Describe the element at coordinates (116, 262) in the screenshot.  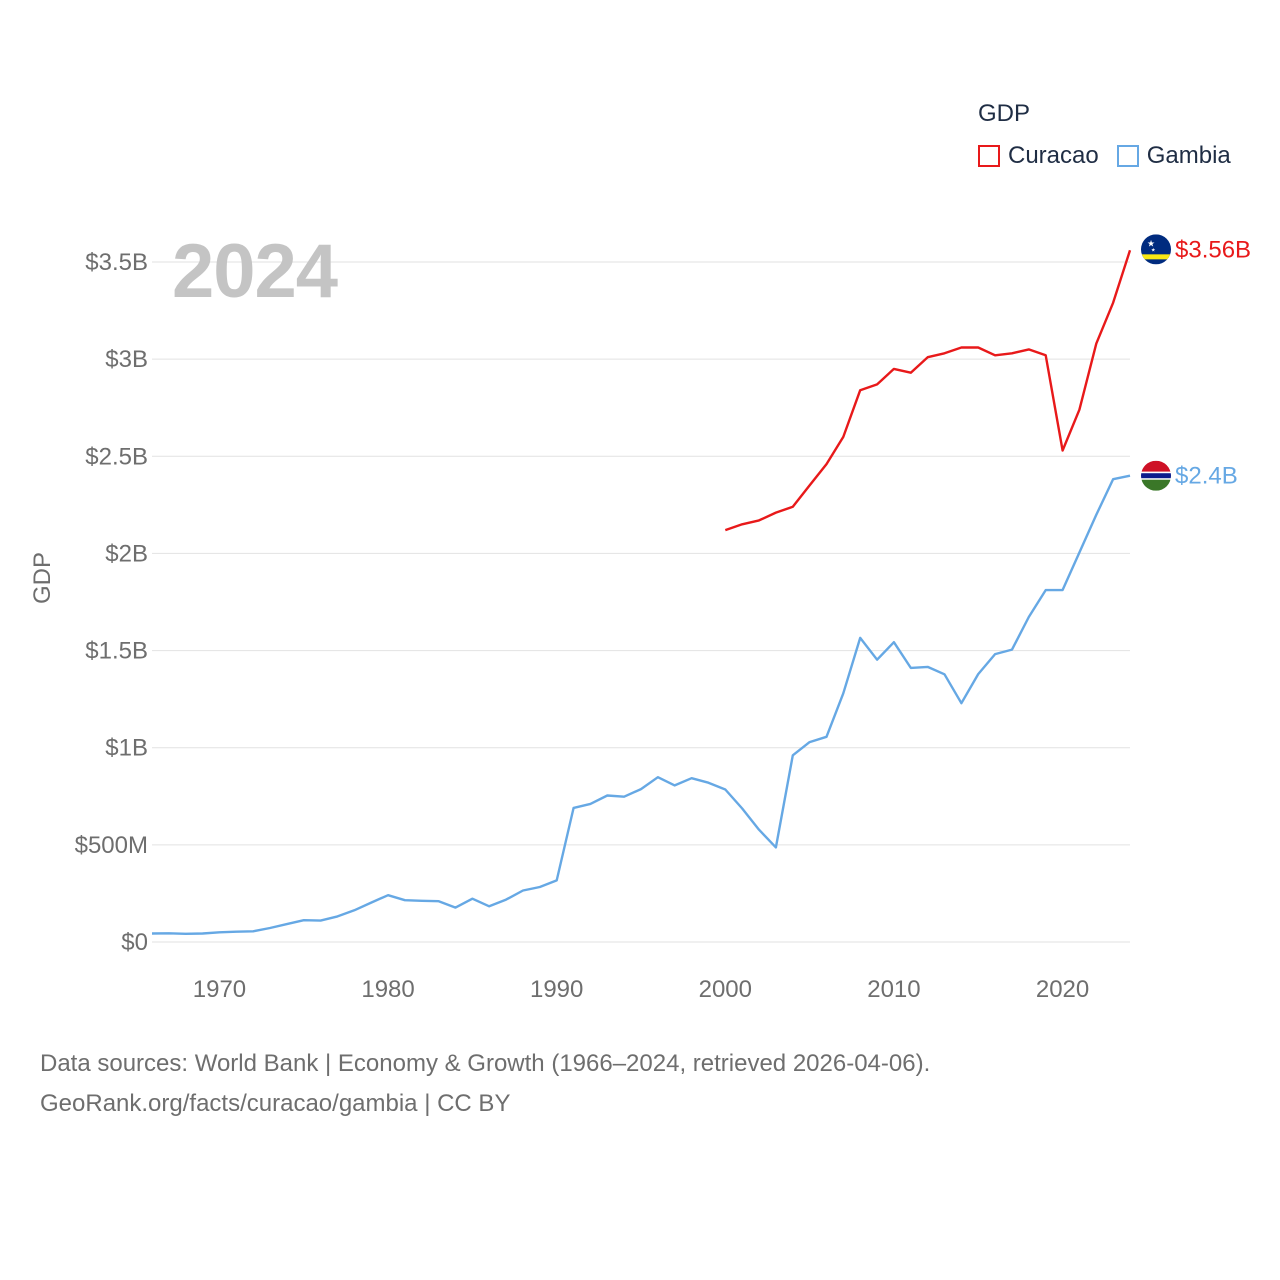
I see `y-tick-label: $3.5B` at that location.